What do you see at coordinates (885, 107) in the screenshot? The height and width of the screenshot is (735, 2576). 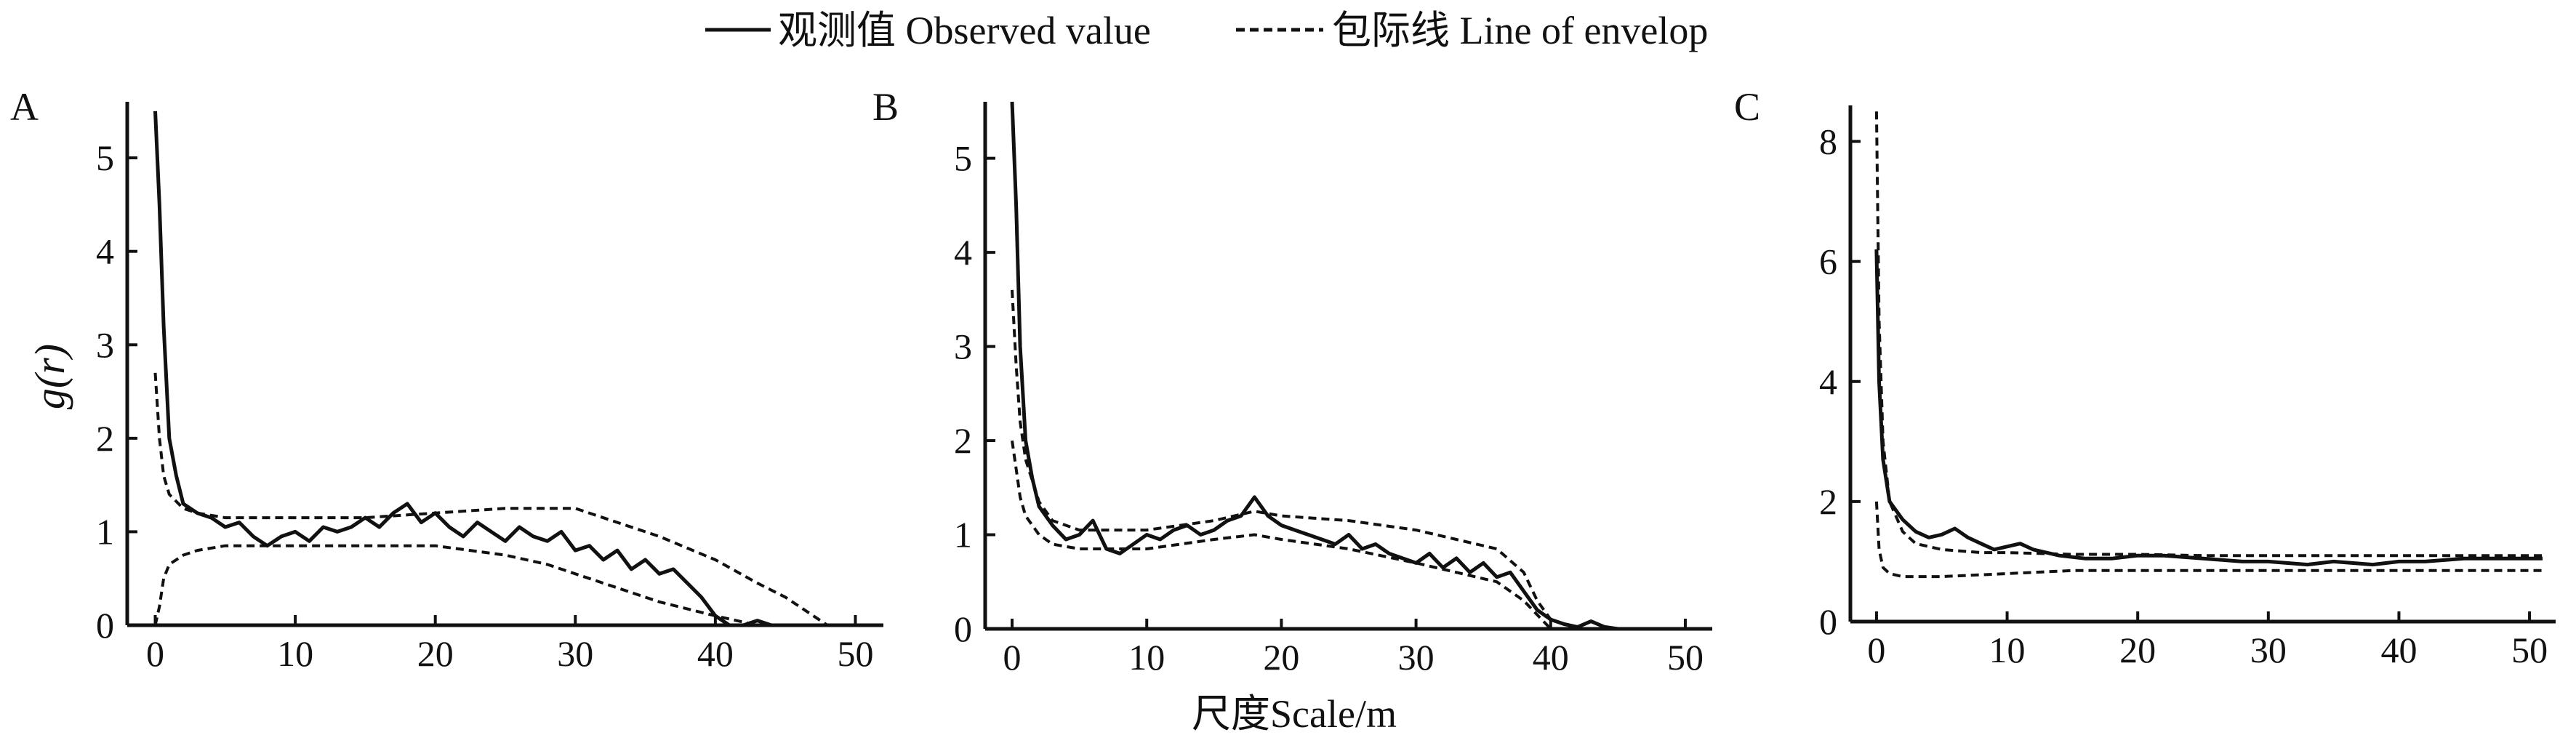 I see `panel-b-letter: B` at bounding box center [885, 107].